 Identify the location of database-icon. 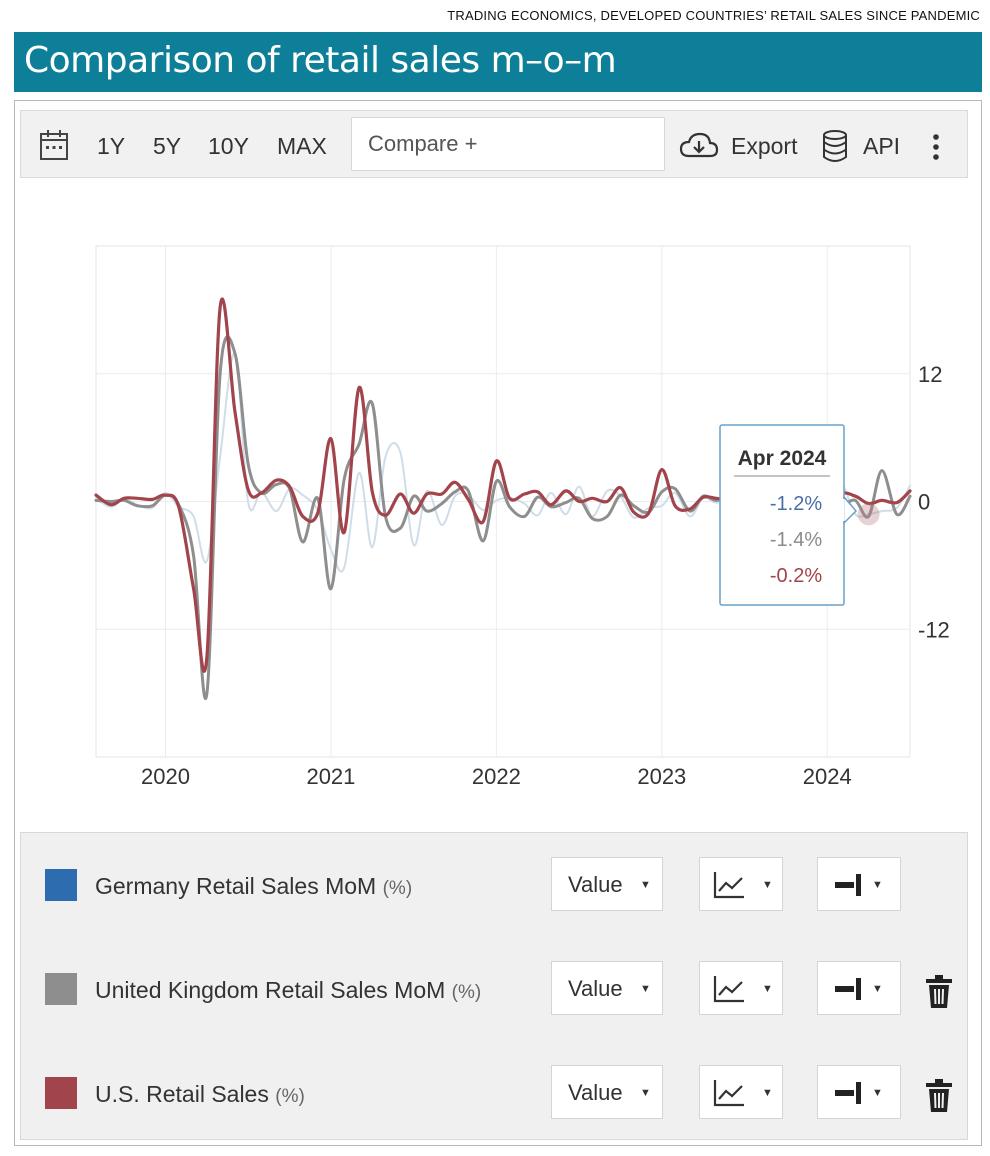
(835, 146).